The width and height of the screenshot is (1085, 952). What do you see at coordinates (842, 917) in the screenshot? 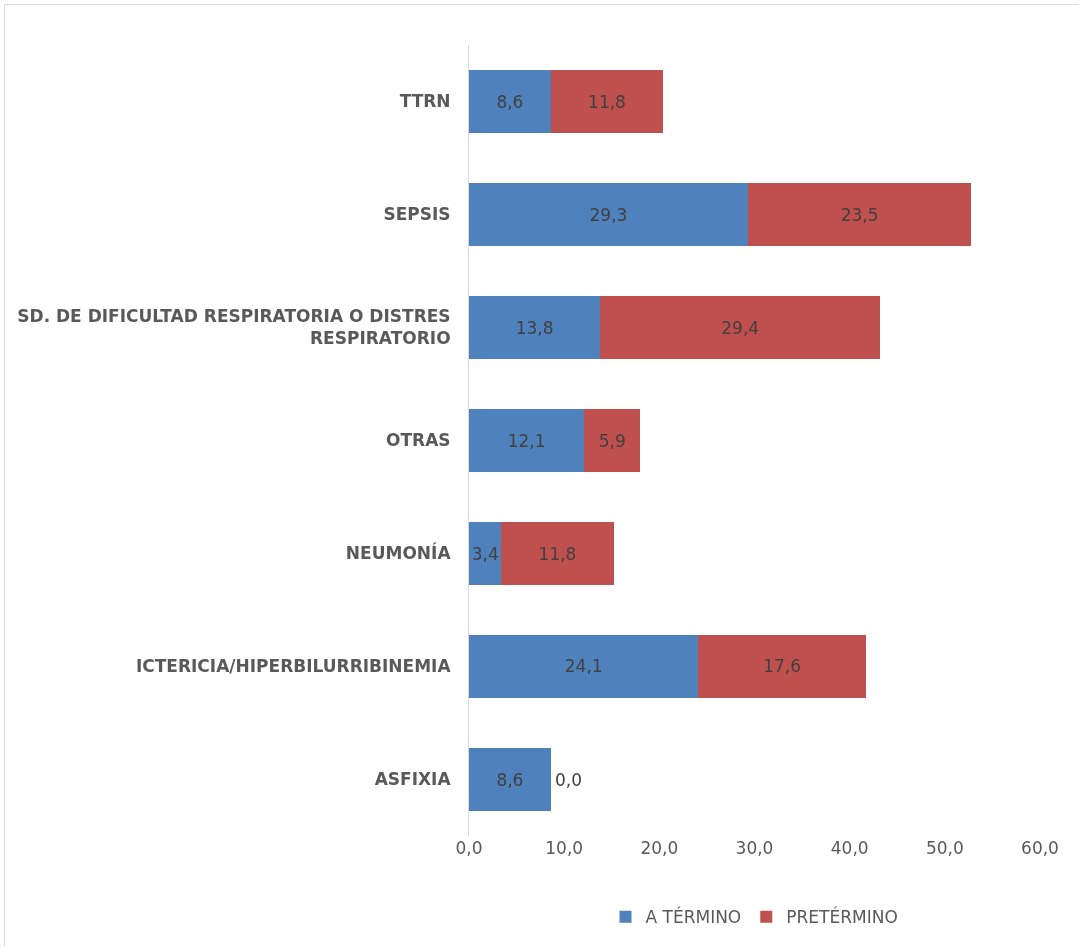
I see `legend-label: PRETÉRMINO` at bounding box center [842, 917].